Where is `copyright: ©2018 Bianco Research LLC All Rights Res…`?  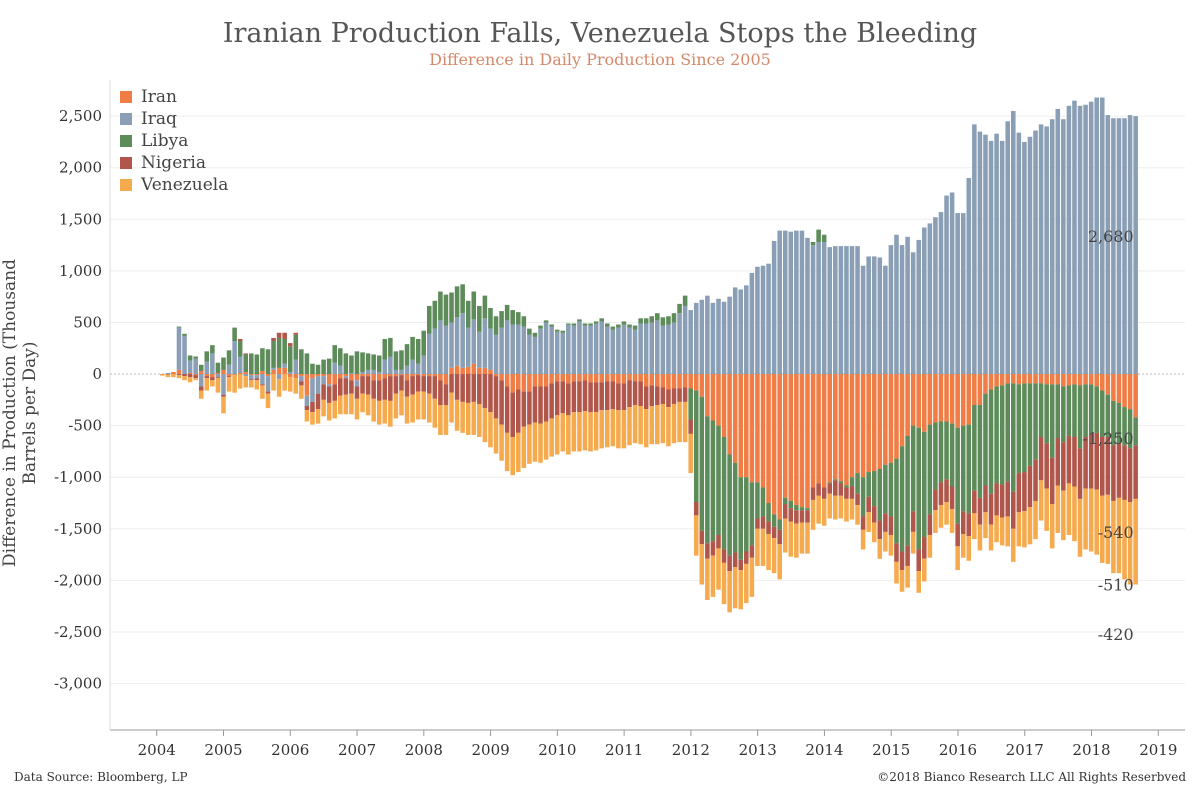
copyright: ©2018 Bianco Research LLC All Rights Res… is located at coordinates (1031, 777).